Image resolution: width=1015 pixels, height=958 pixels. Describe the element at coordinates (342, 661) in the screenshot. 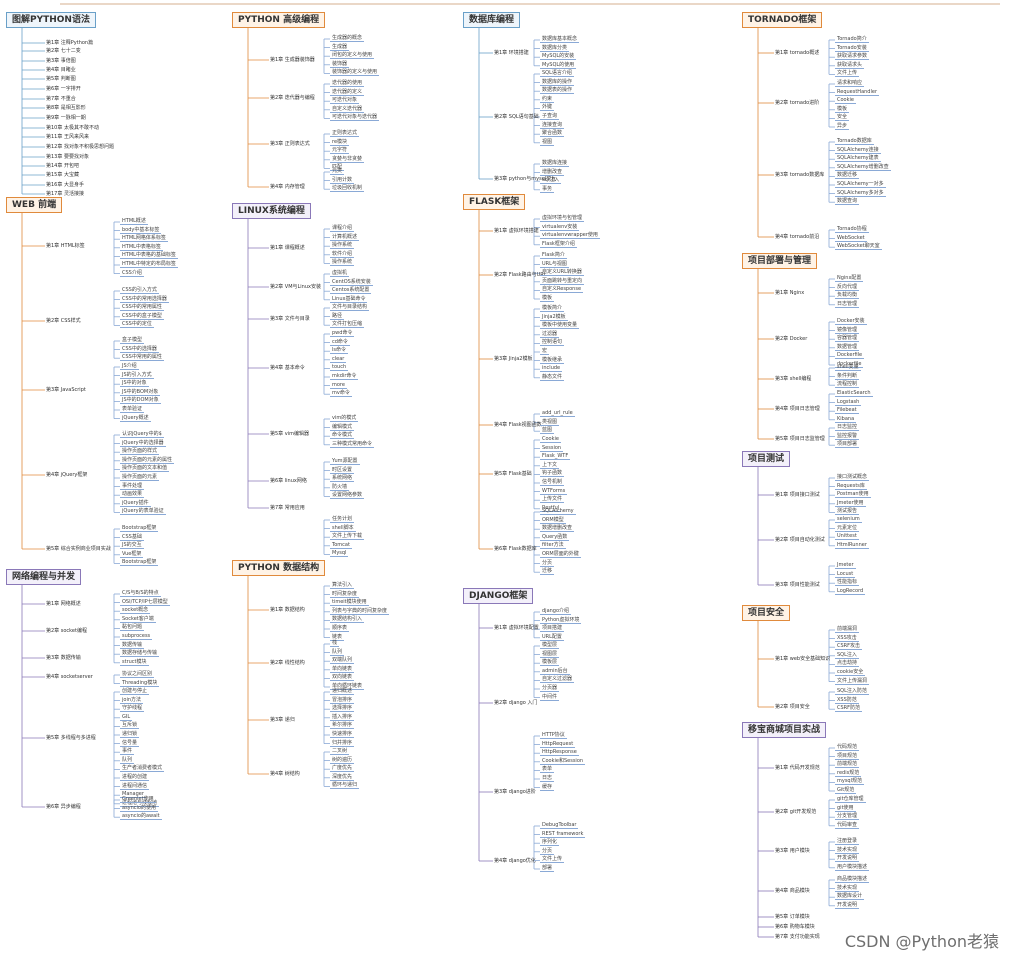

I see `leaf-node: 双端队列` at that location.